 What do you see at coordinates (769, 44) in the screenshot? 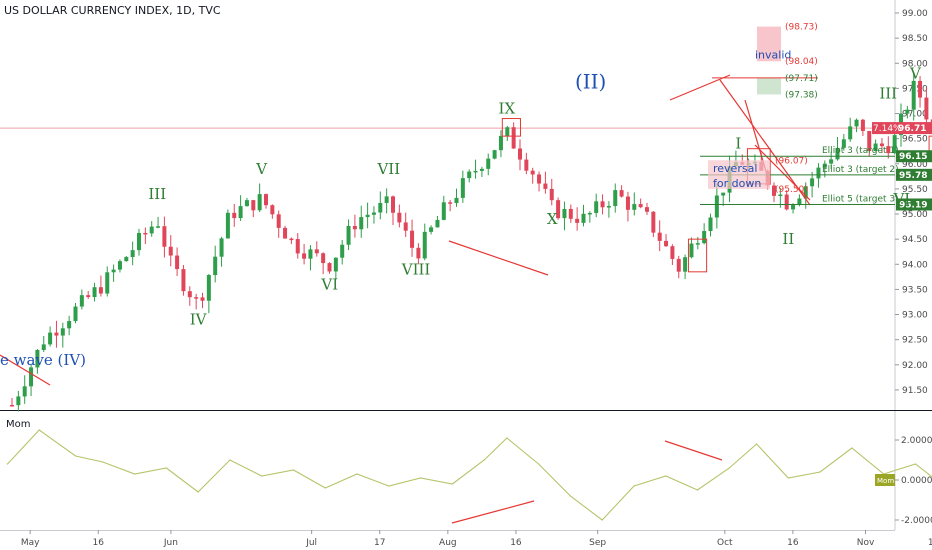
I see `invalid-zone` at bounding box center [769, 44].